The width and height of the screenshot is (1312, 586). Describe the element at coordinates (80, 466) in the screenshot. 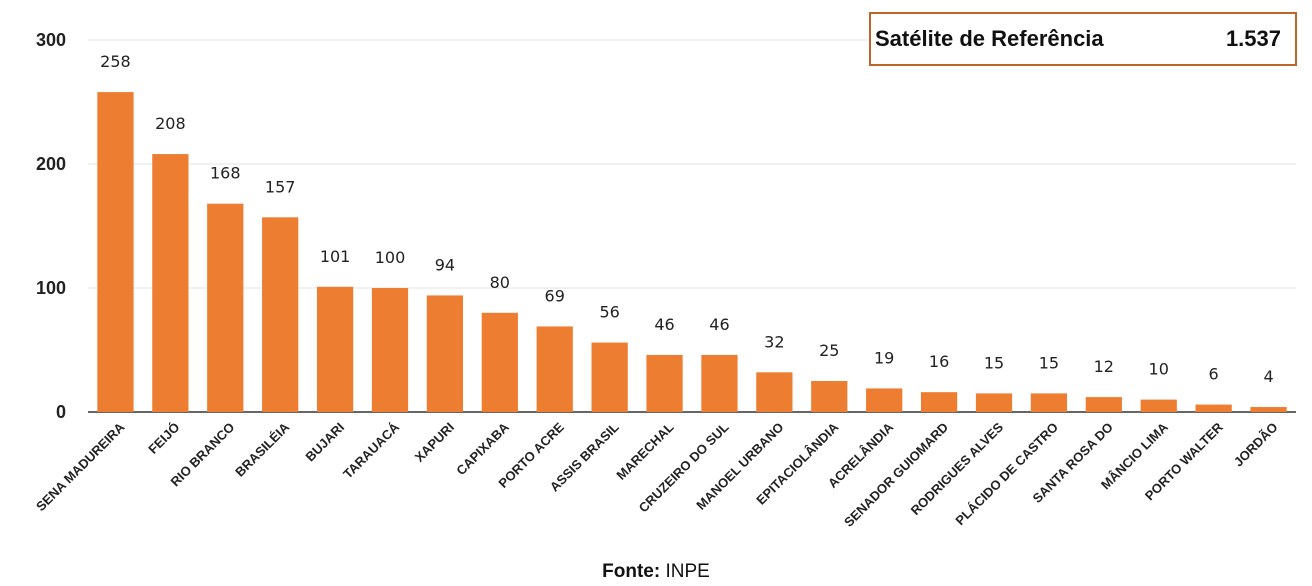

I see `x-tick-label: SENA MADUREIRA` at that location.